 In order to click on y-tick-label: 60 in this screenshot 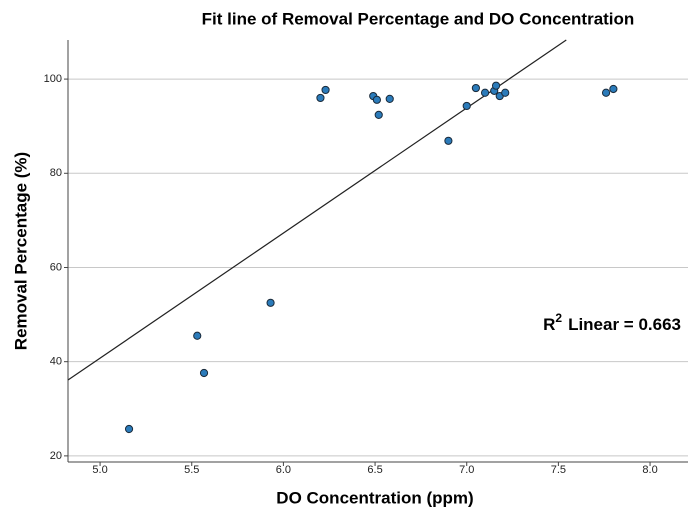, I will do `click(56, 267)`.